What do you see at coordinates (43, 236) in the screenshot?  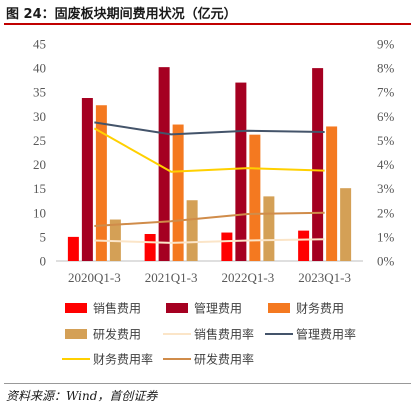 I see `y-left-tick-label: 5` at bounding box center [43, 236].